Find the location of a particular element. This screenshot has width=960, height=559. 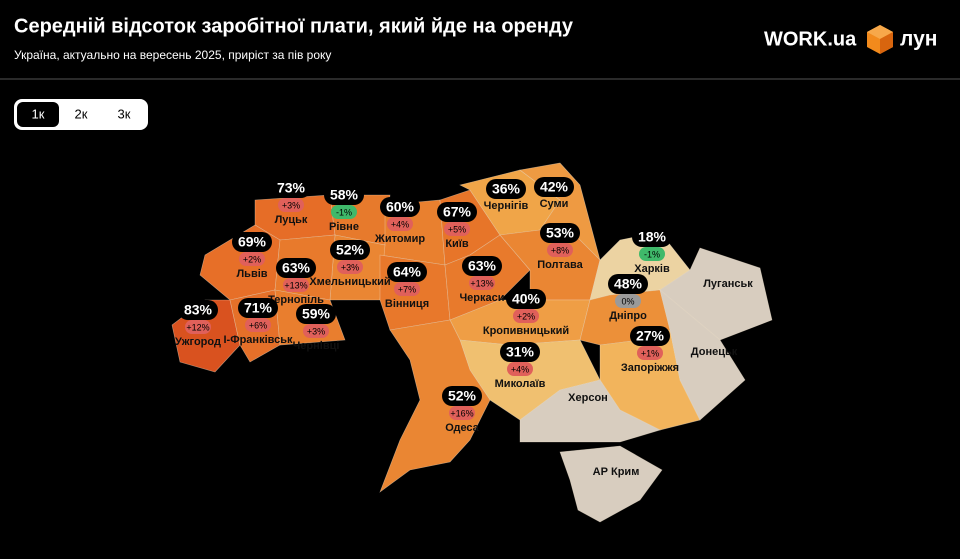

region-name: Чернігів is located at coordinates (506, 206).